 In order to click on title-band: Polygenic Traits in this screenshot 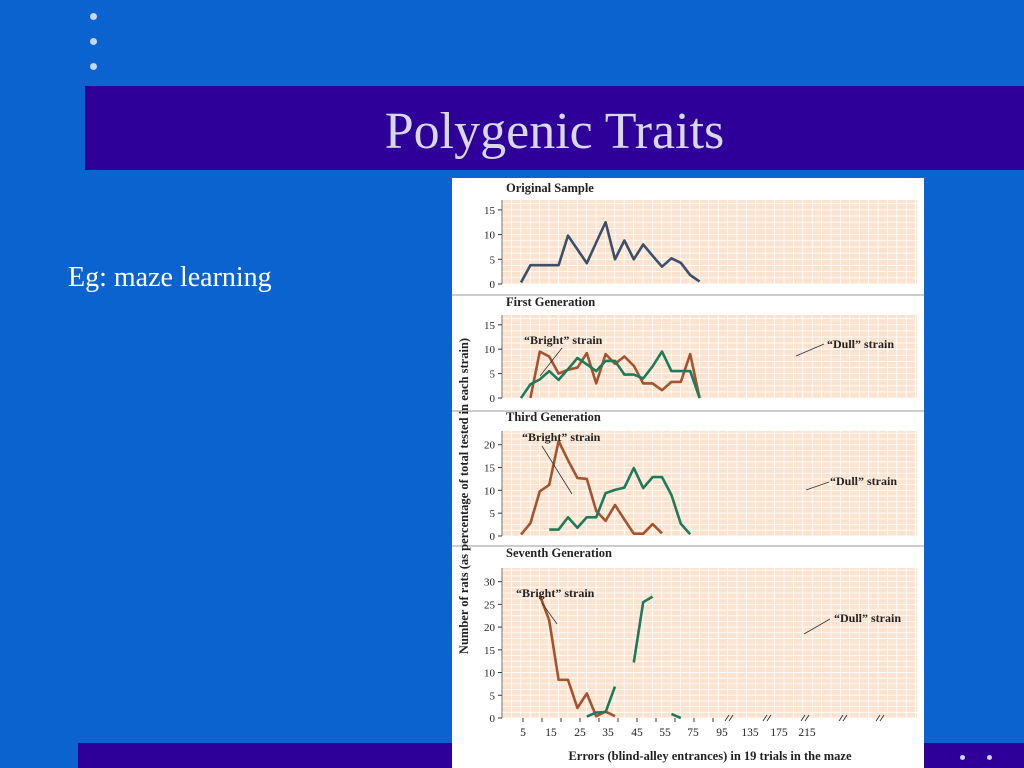, I will do `click(554, 128)`.